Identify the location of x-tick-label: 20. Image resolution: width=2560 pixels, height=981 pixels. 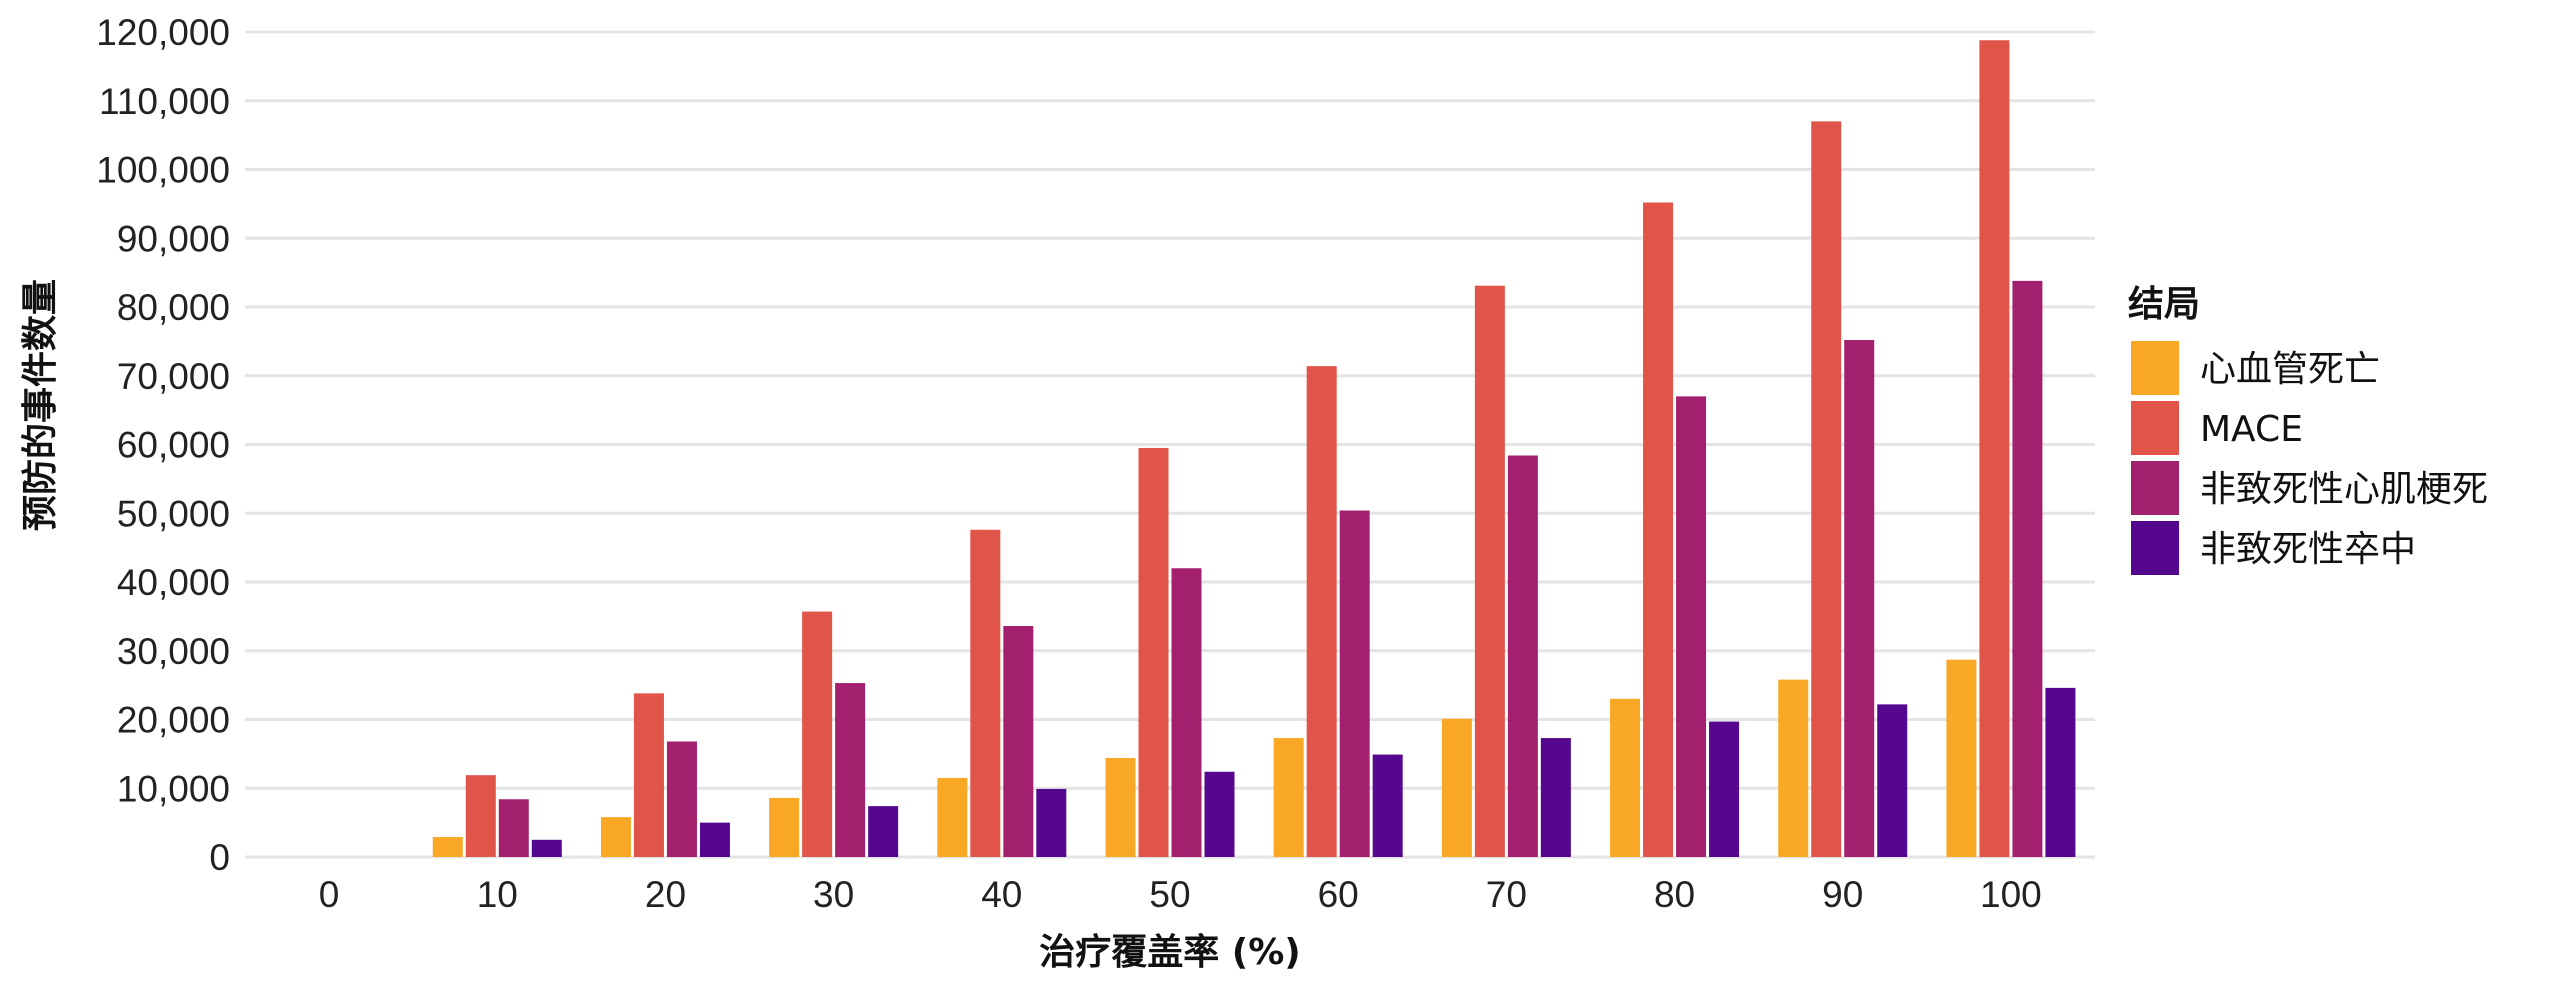
(665, 894).